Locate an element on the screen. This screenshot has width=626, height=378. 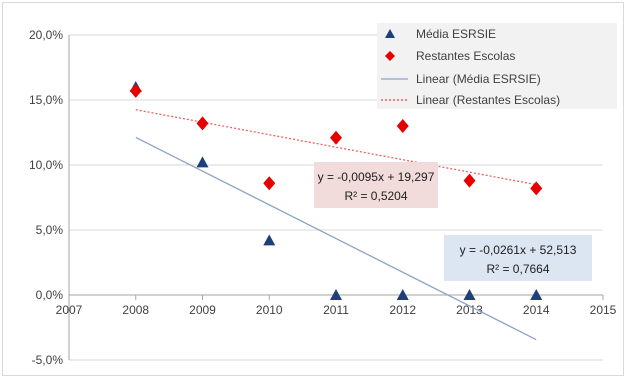
triangle-marker-icon is located at coordinates (390, 33).